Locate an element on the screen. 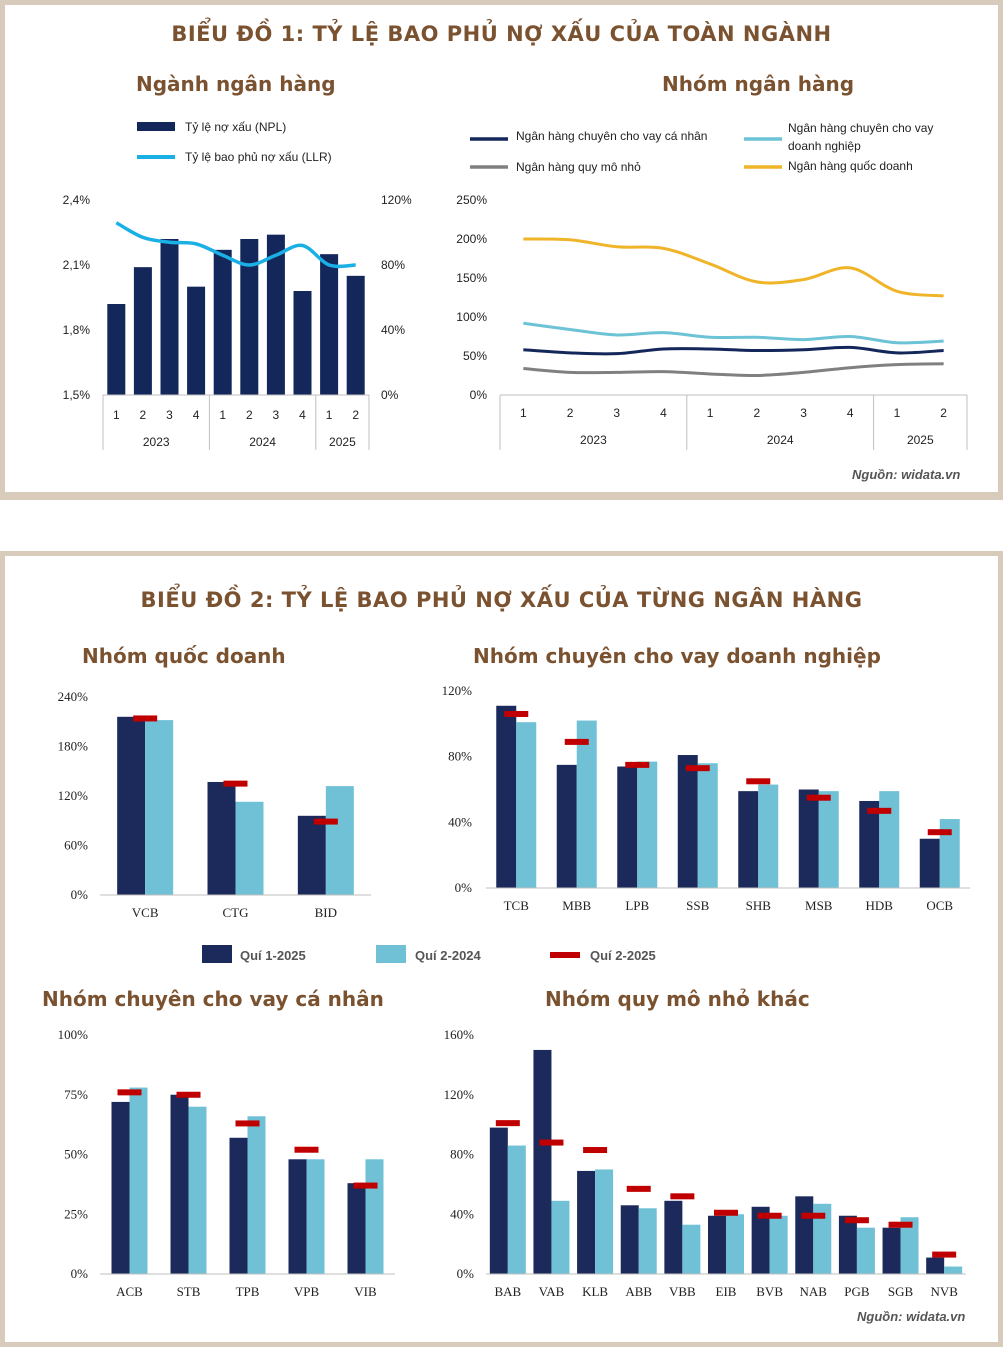  state-category-label: CTG is located at coordinates (236, 912).